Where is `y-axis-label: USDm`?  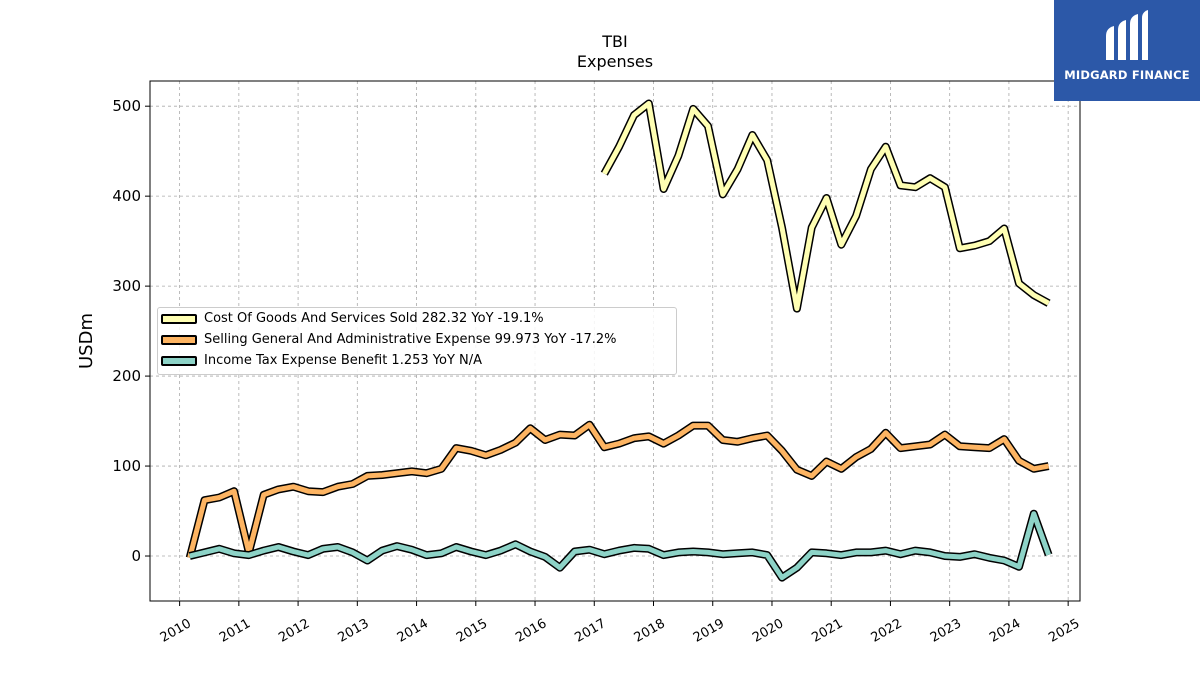 y-axis-label: USDm is located at coordinates (86, 341).